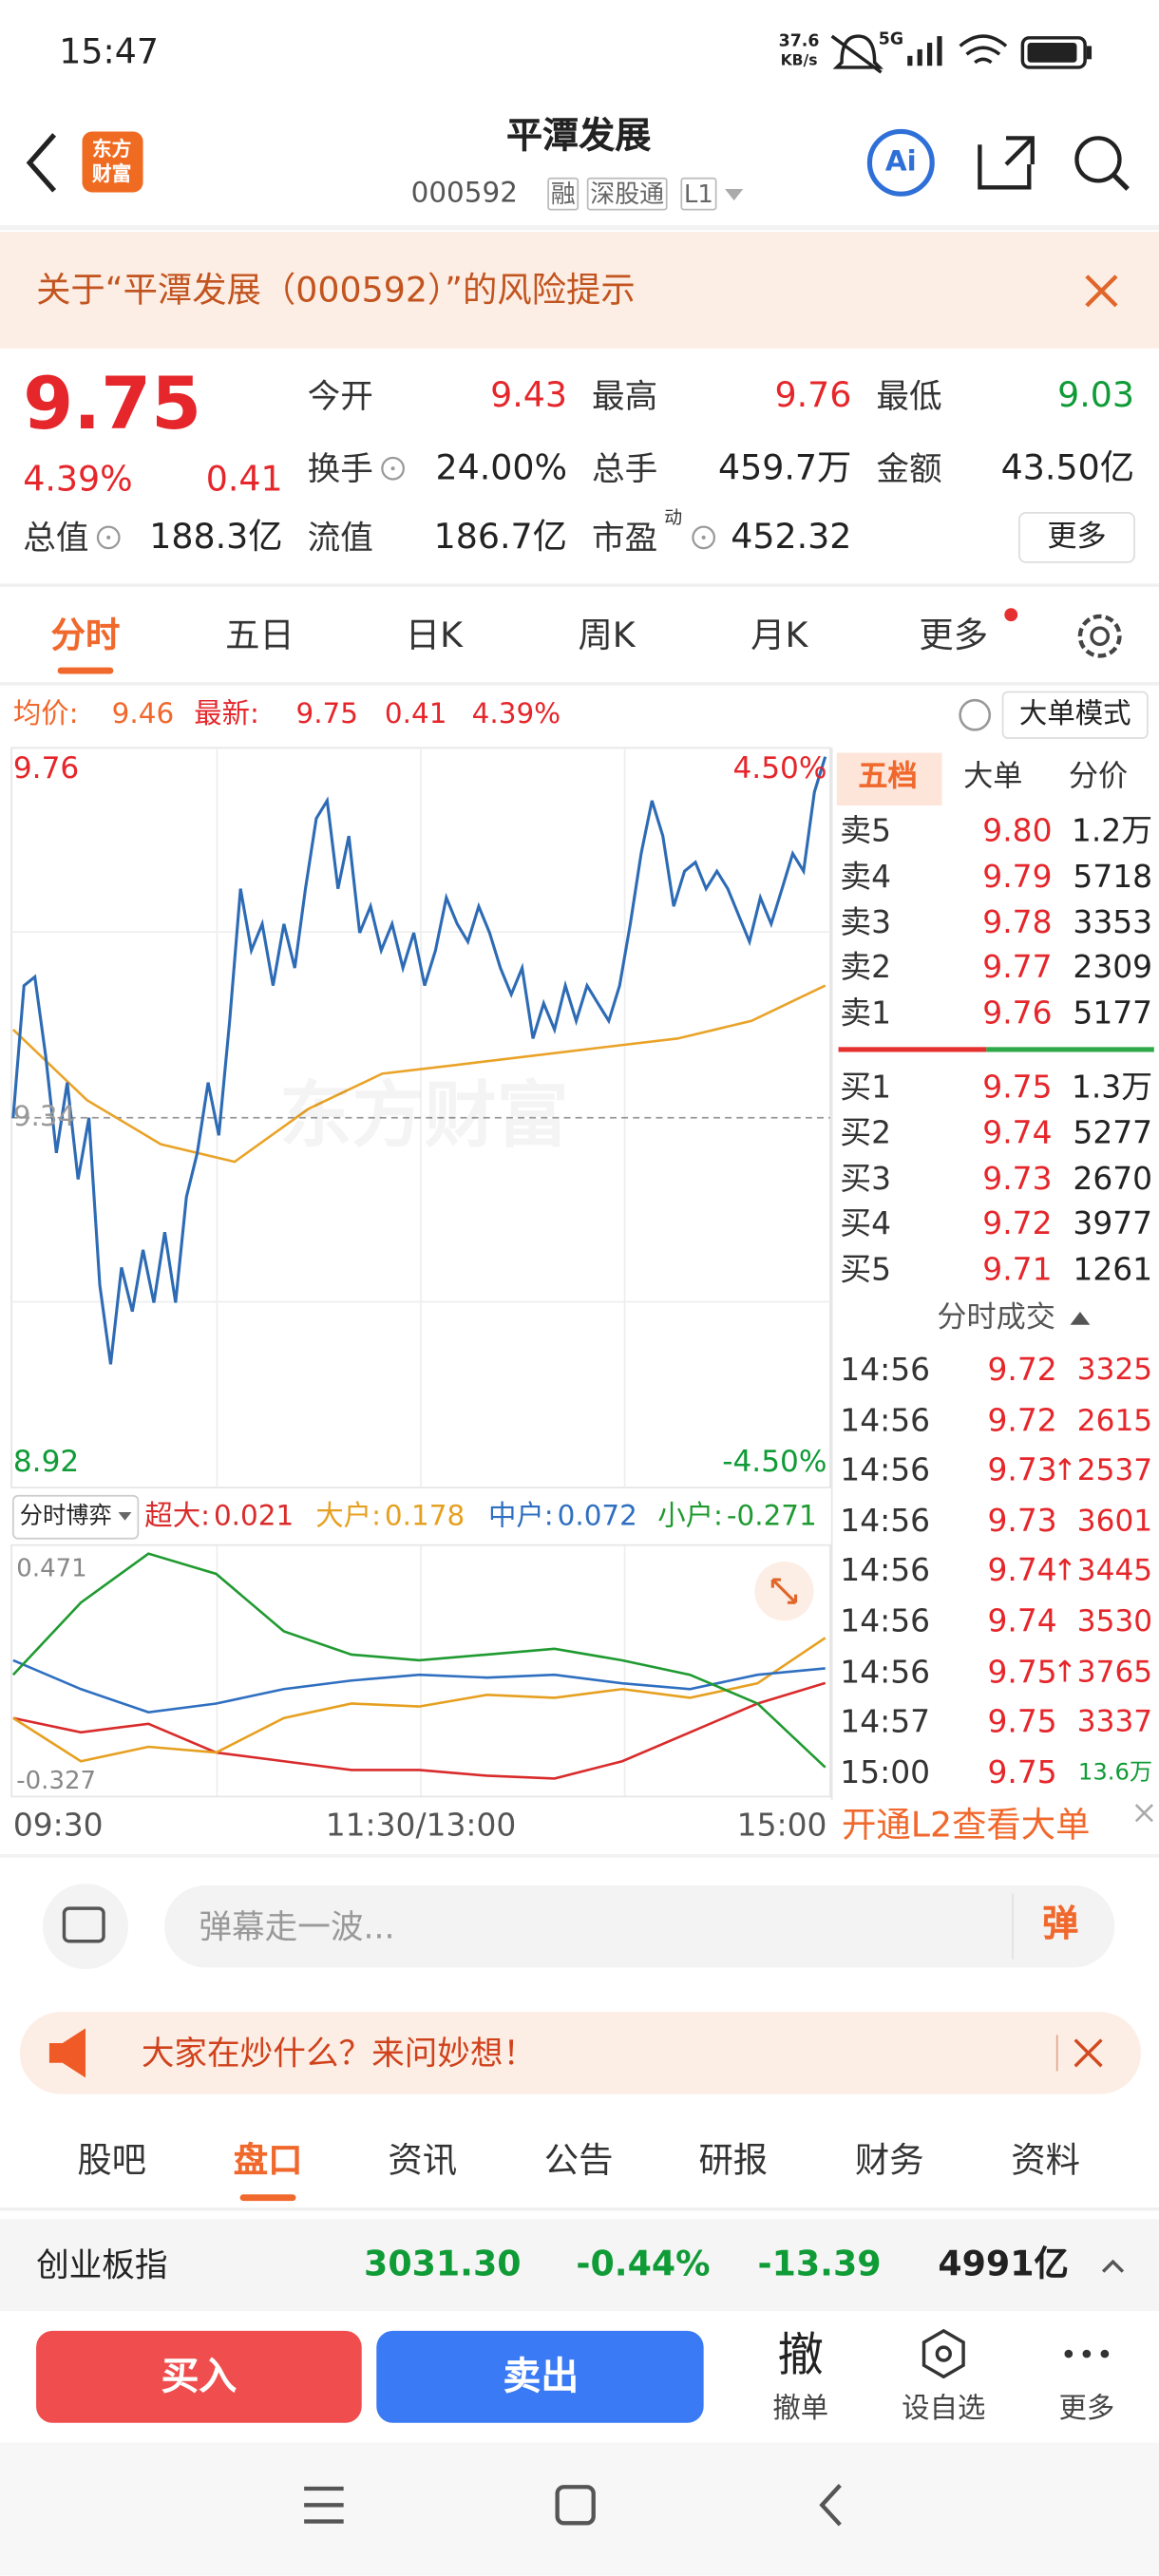 Image resolution: width=1159 pixels, height=2576 pixels. What do you see at coordinates (46, 768) in the screenshot?
I see `y-max-label: 9.76` at bounding box center [46, 768].